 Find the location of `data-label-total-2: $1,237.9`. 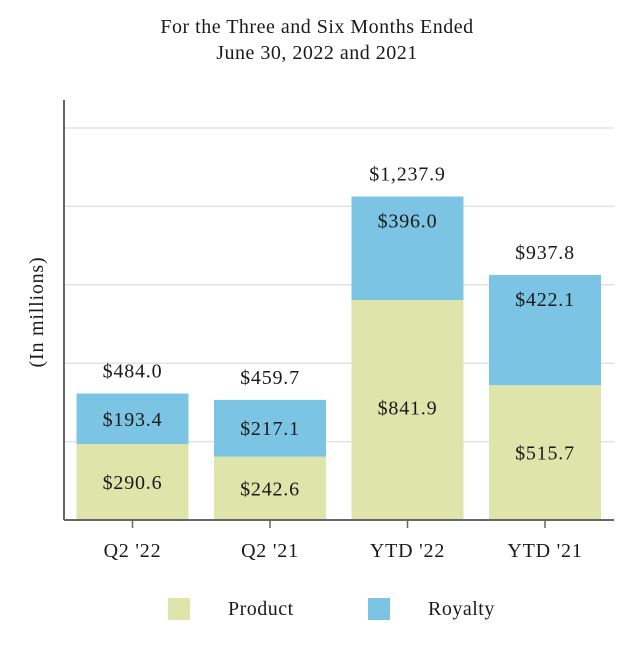

data-label-total-2: $1,237.9 is located at coordinates (407, 174).